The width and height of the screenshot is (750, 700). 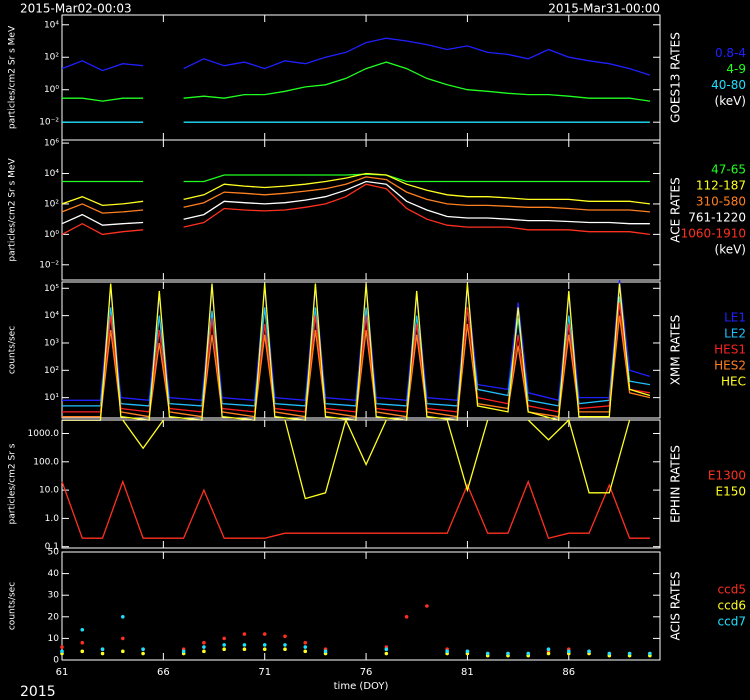 I want to click on x-tick-label: 76, so click(x=366, y=672).